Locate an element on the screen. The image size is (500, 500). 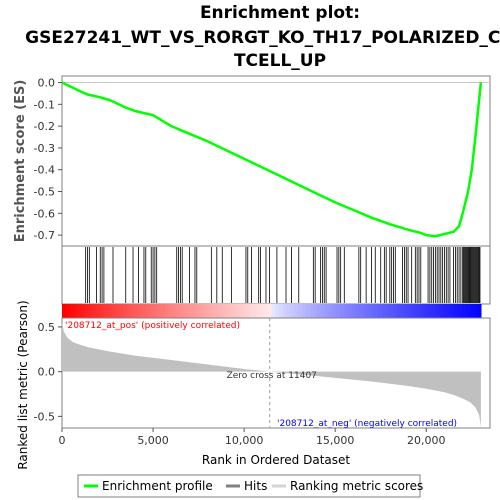
es-ytick-label: -0.6 is located at coordinates (44, 213).